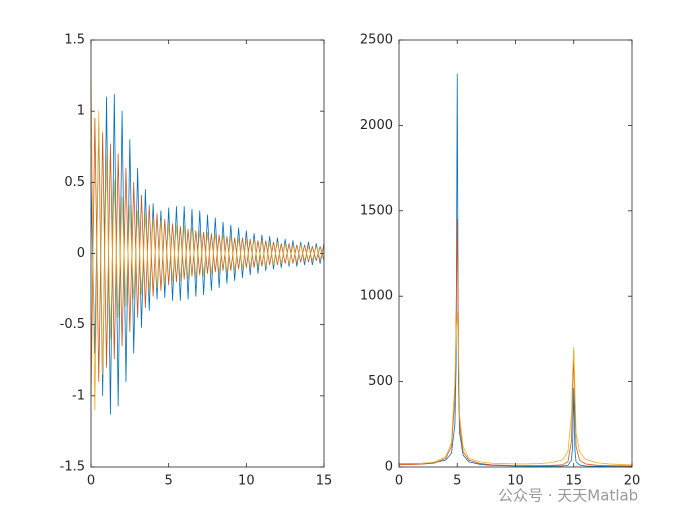  Describe the element at coordinates (568, 496) in the screenshot. I see `watermark: 公众号 · 天天Matlab` at that location.